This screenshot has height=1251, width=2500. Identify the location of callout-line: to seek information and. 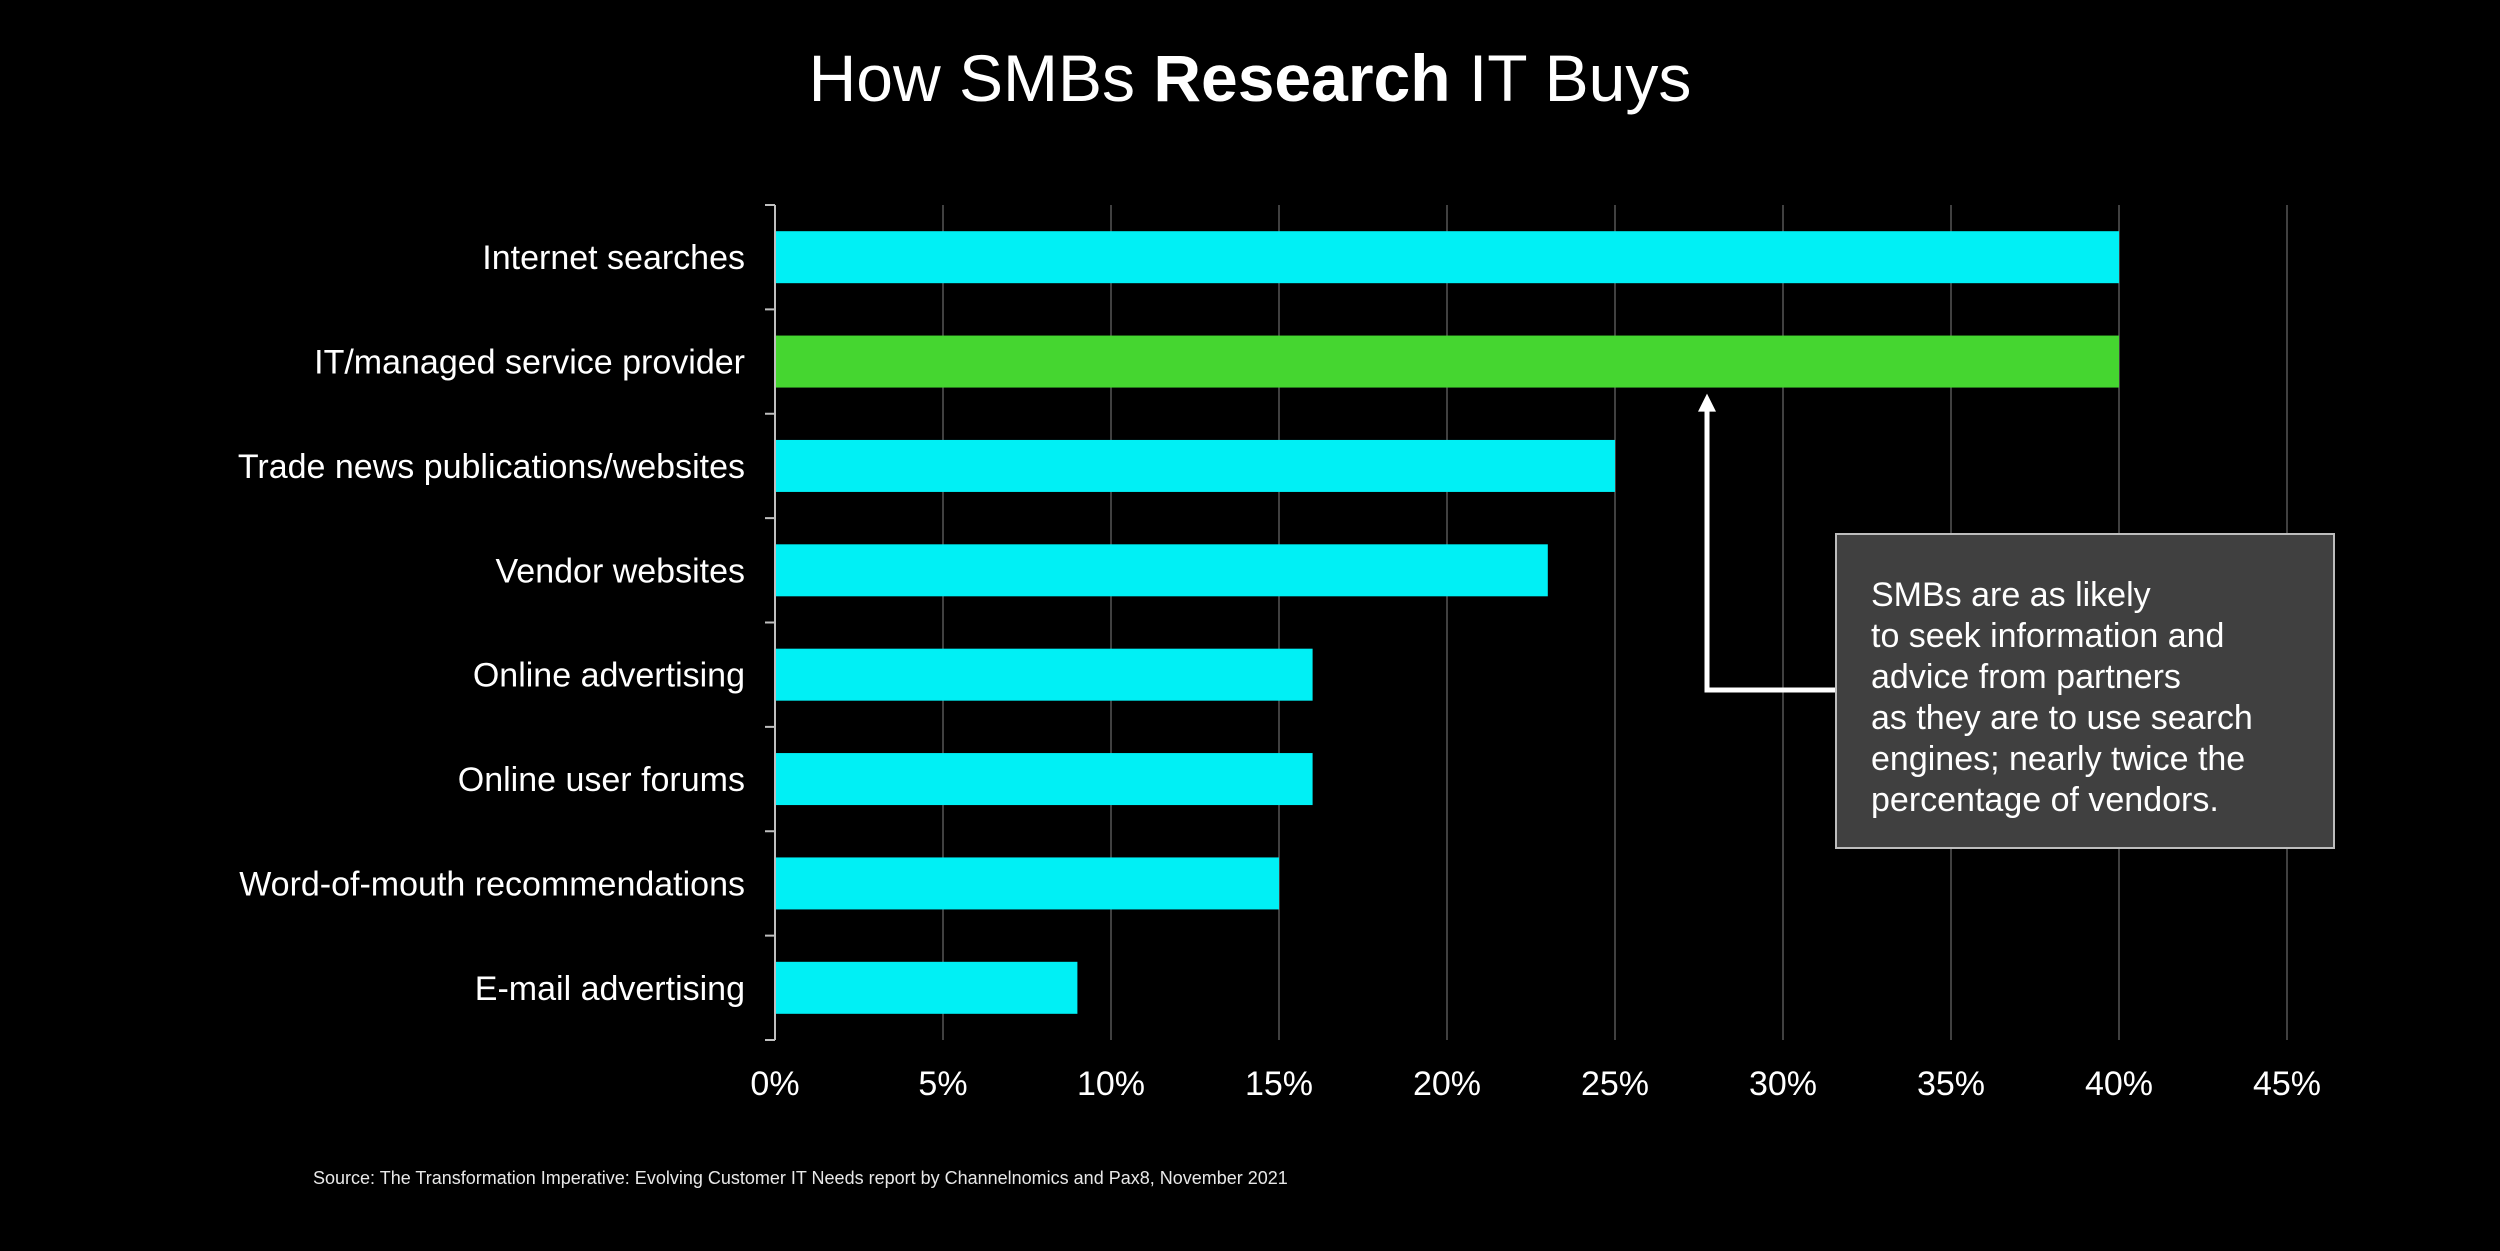
(2048, 636).